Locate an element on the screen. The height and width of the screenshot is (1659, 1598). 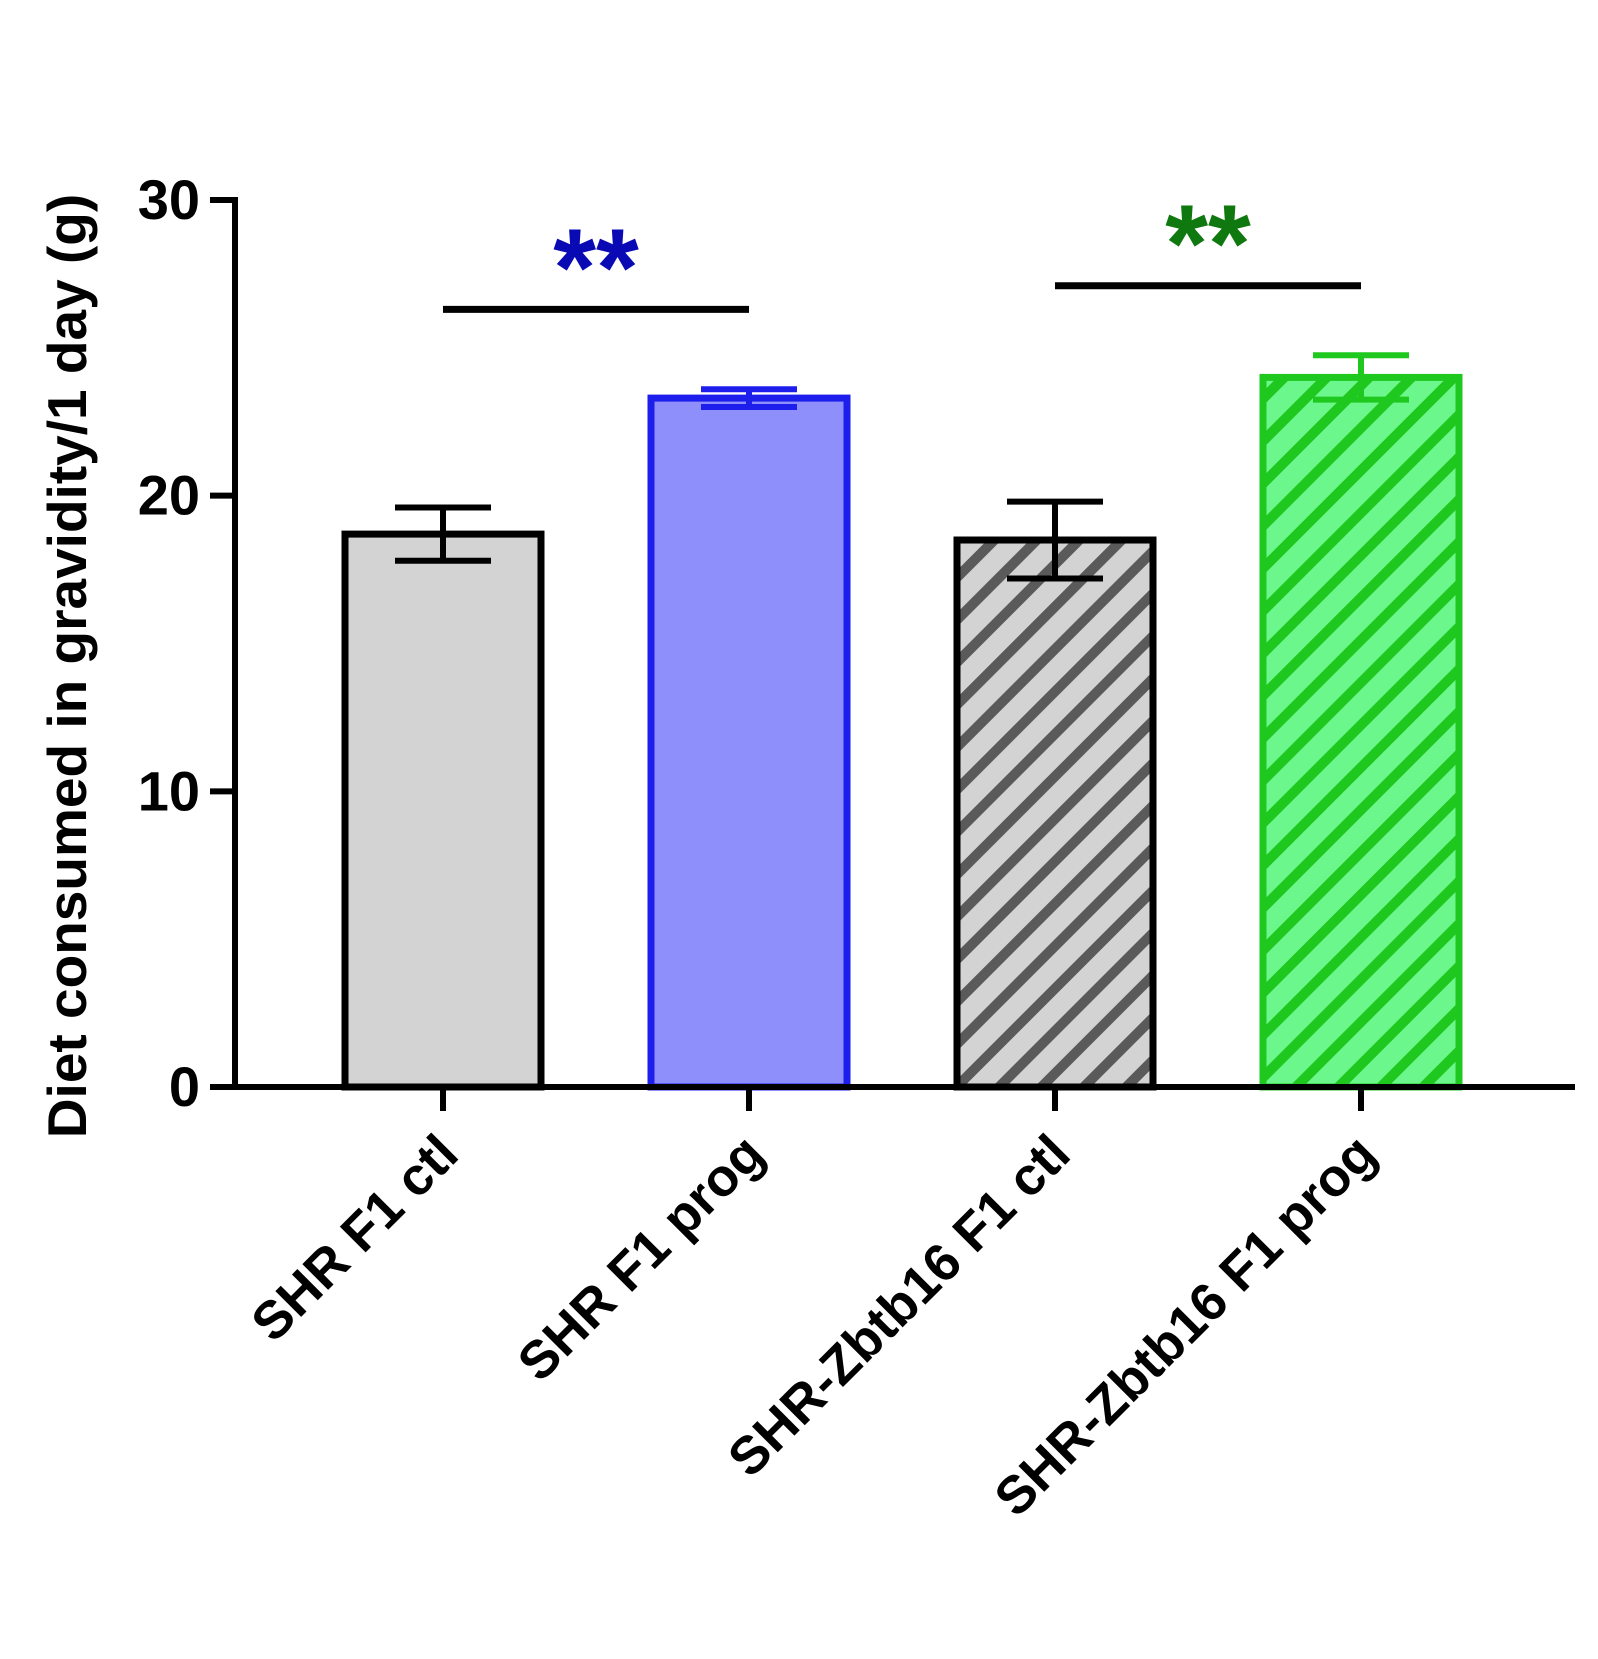
x-tick-label-2: SHR F1 prog is located at coordinates (641, 1258).